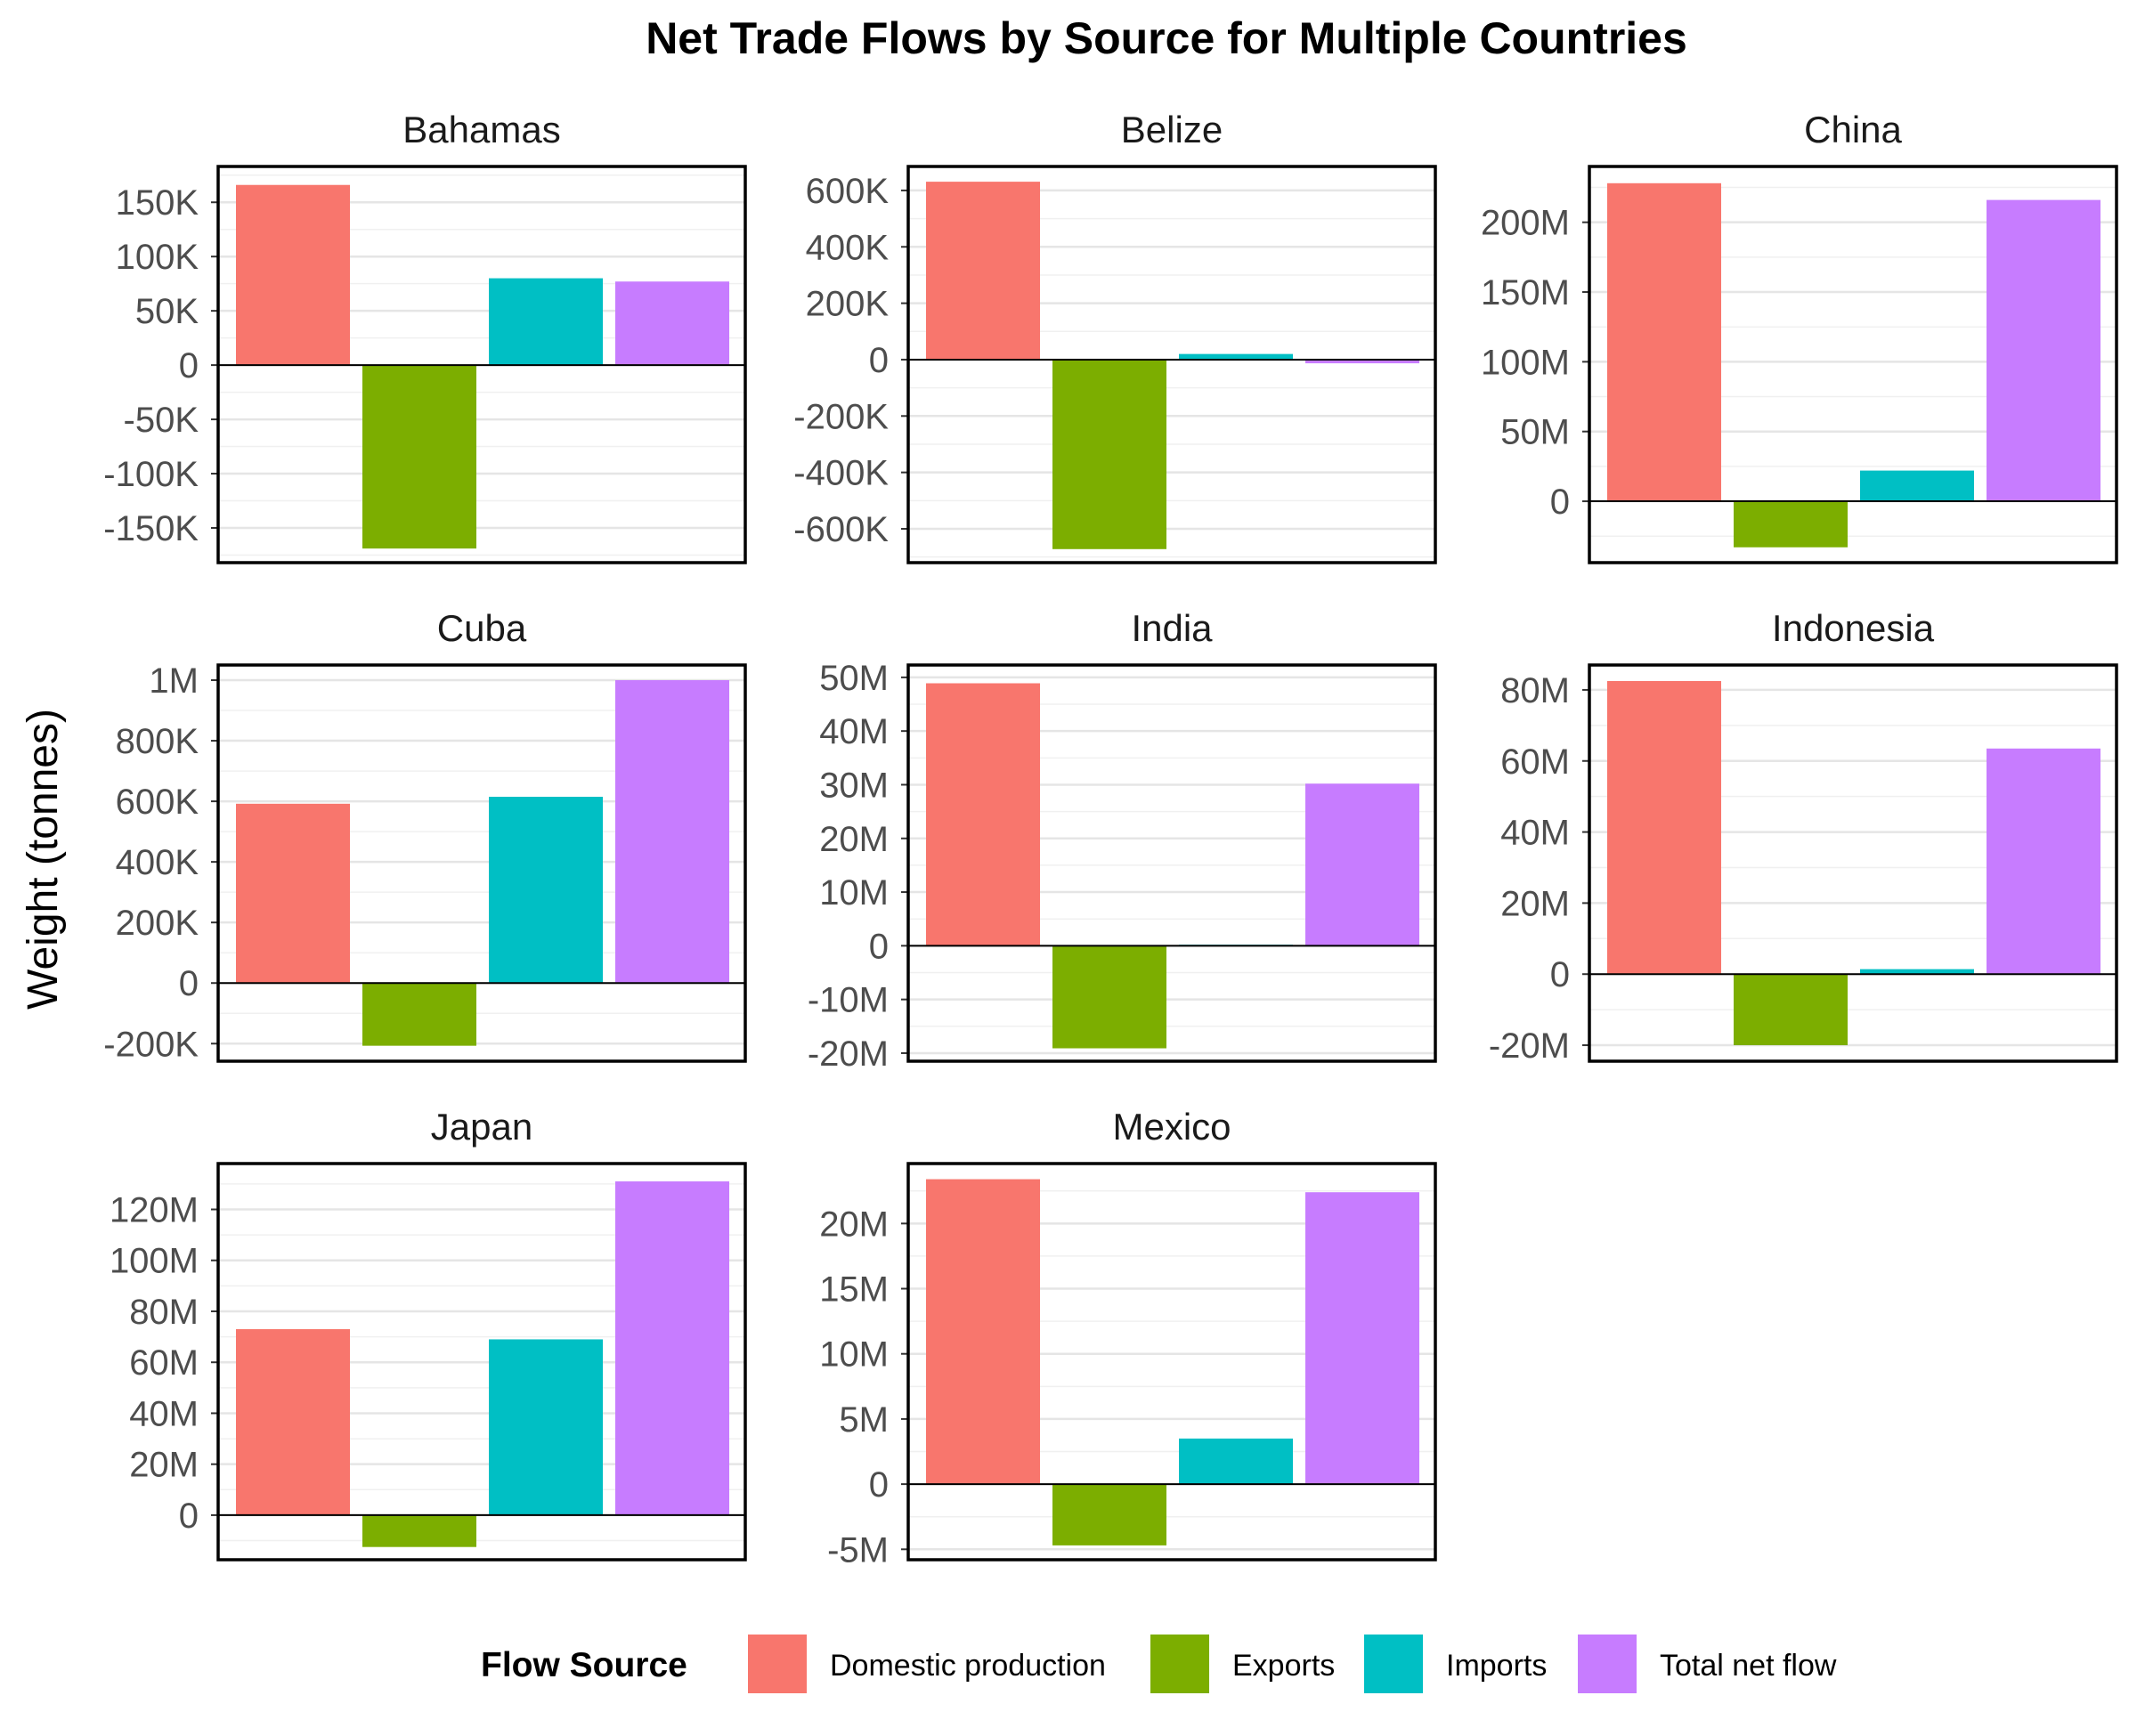 The image size is (2137, 1736). What do you see at coordinates (672, 832) in the screenshot?
I see `bar-cuba-total-net-flow` at bounding box center [672, 832].